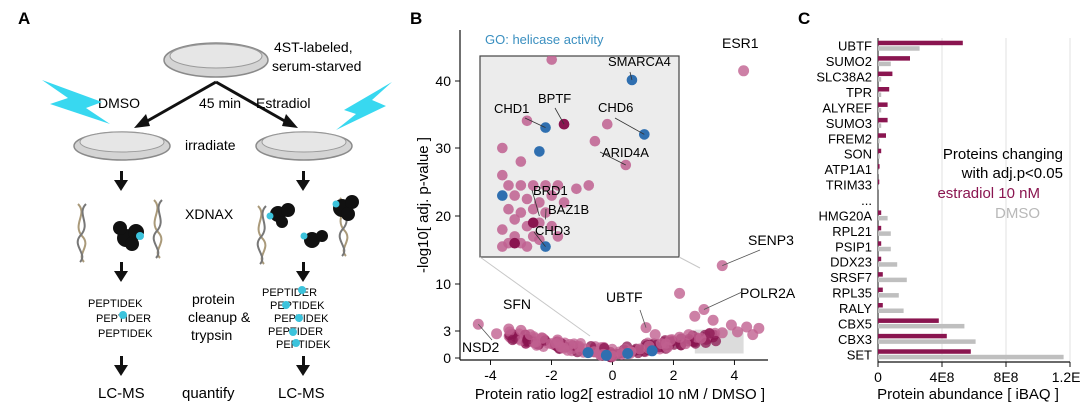 This screenshot has height=402, width=1080. What do you see at coordinates (517, 304) in the screenshot?
I see `volcano-gene-label: SFN` at bounding box center [517, 304].